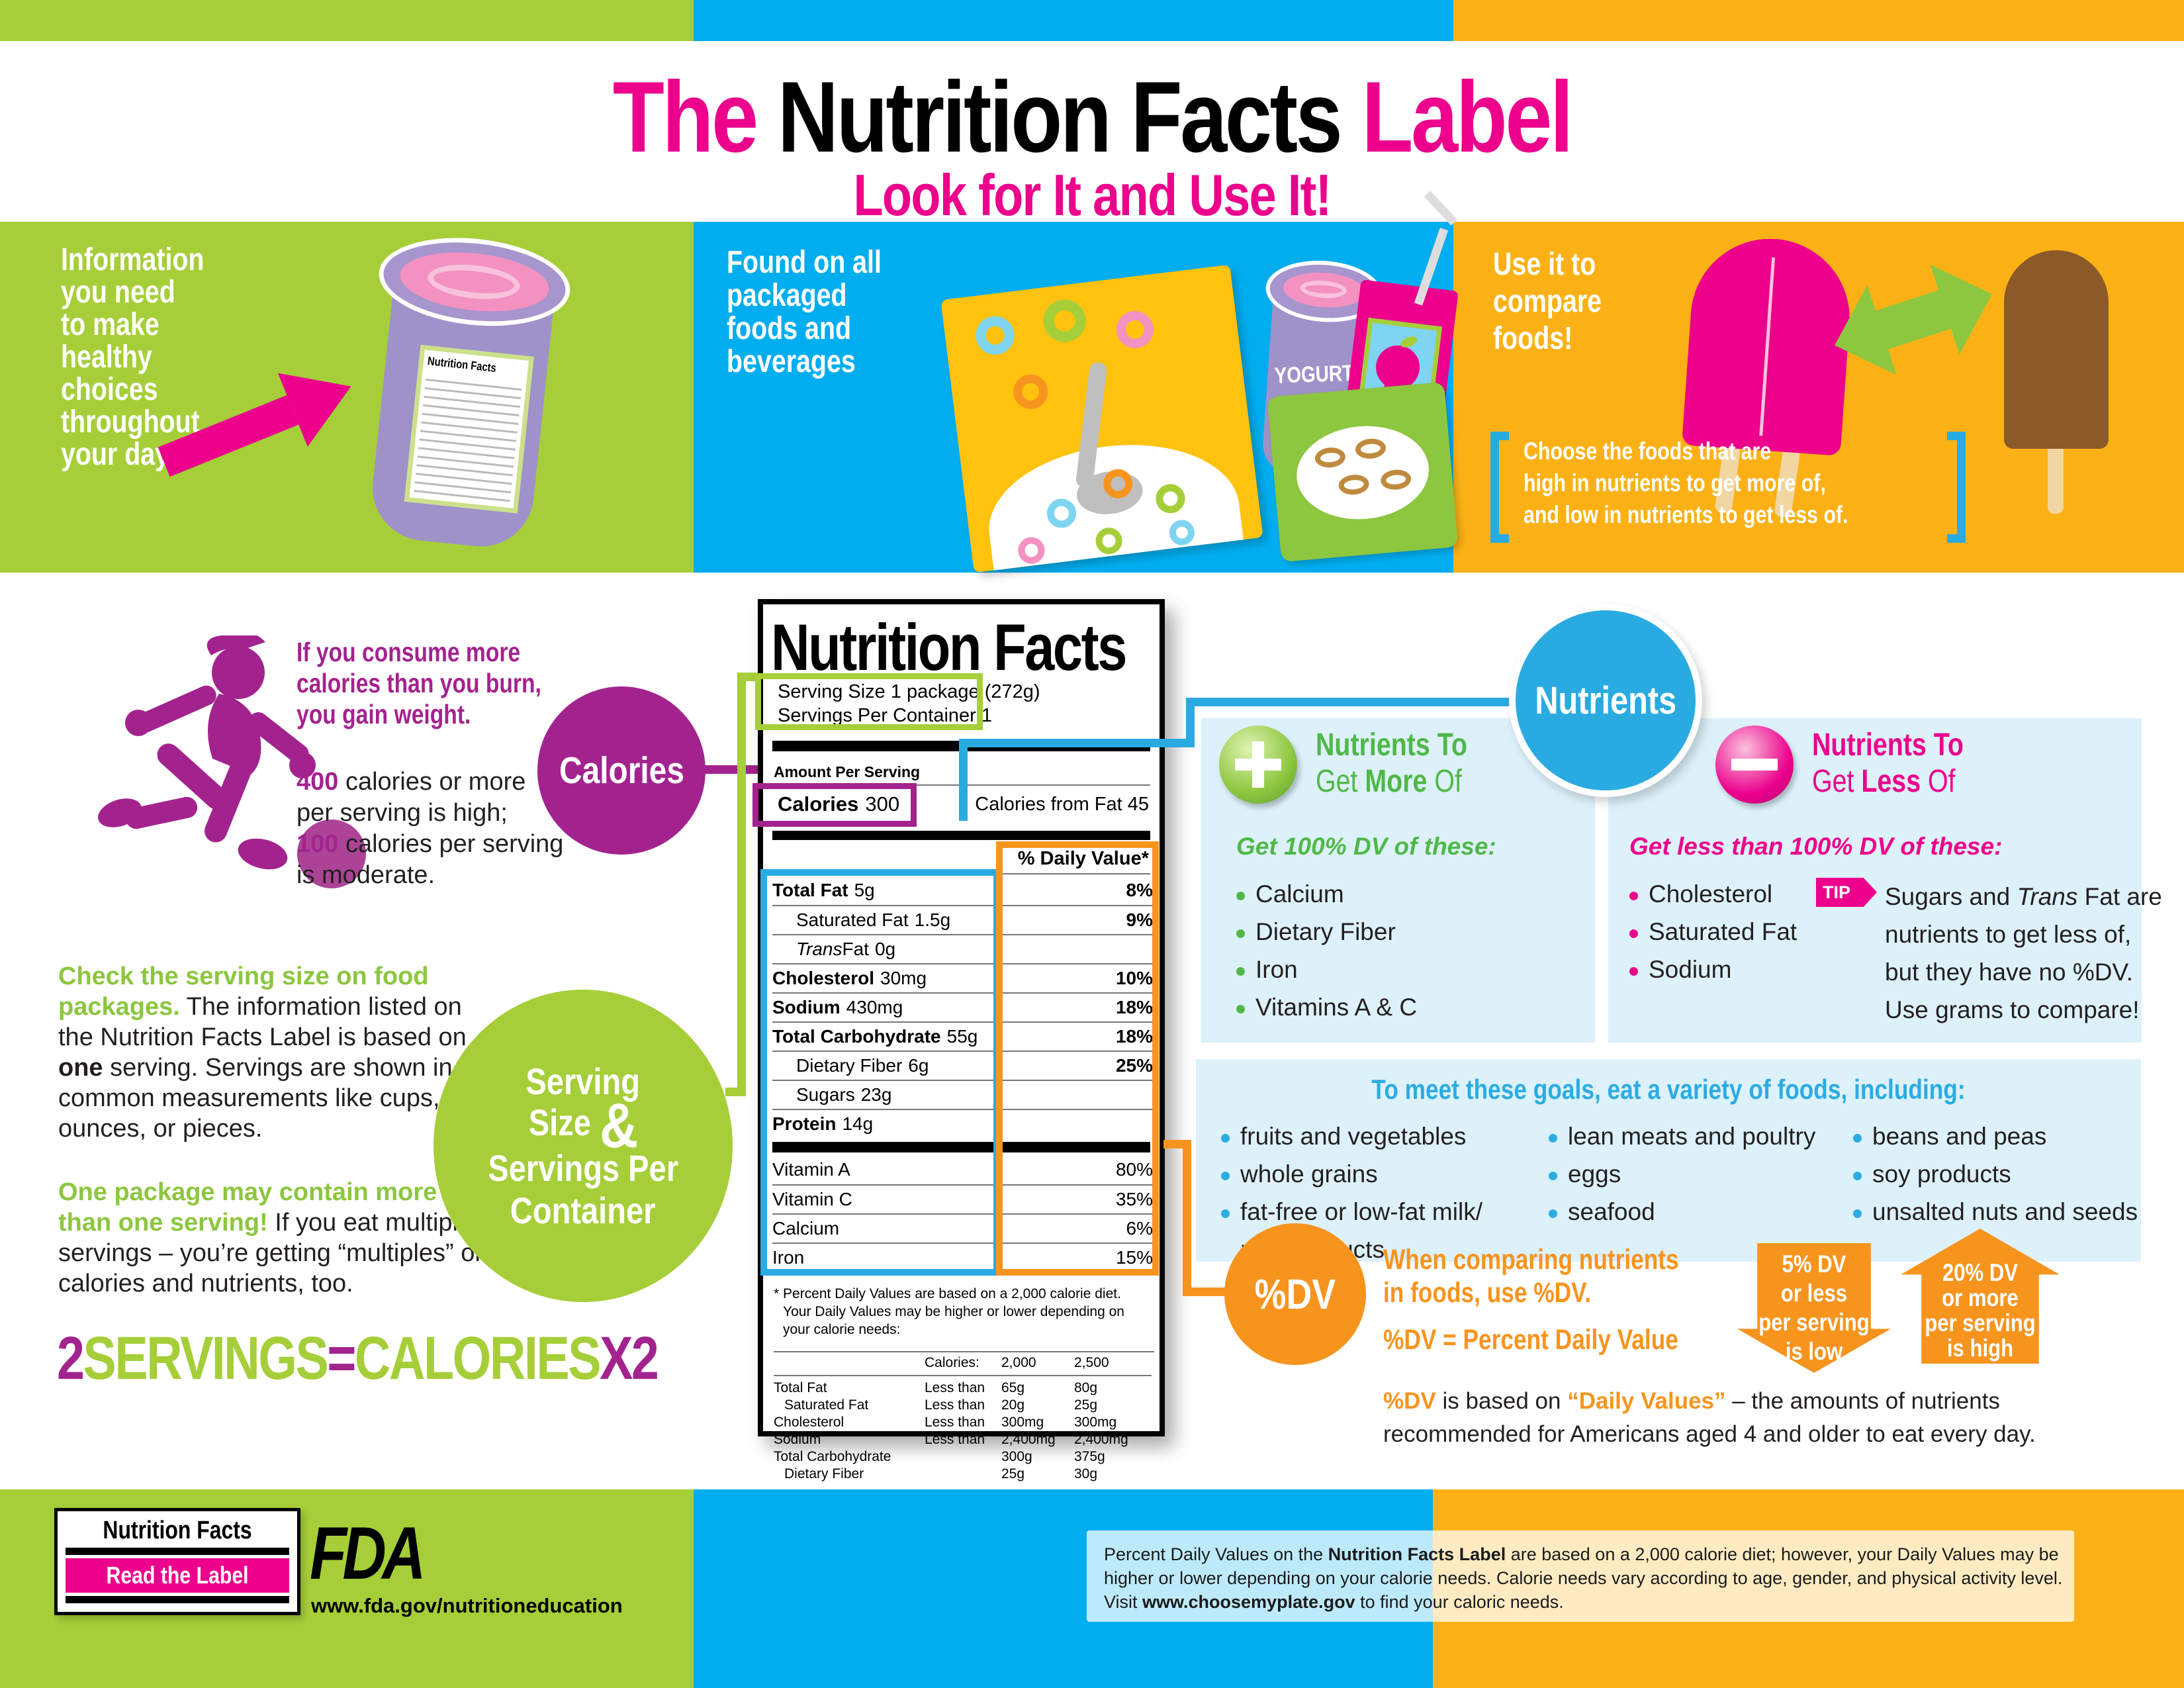 The width and height of the screenshot is (2184, 1688). Describe the element at coordinates (1530, 1340) in the screenshot. I see `dv-equation: %DV = Percent Daily Value` at that location.